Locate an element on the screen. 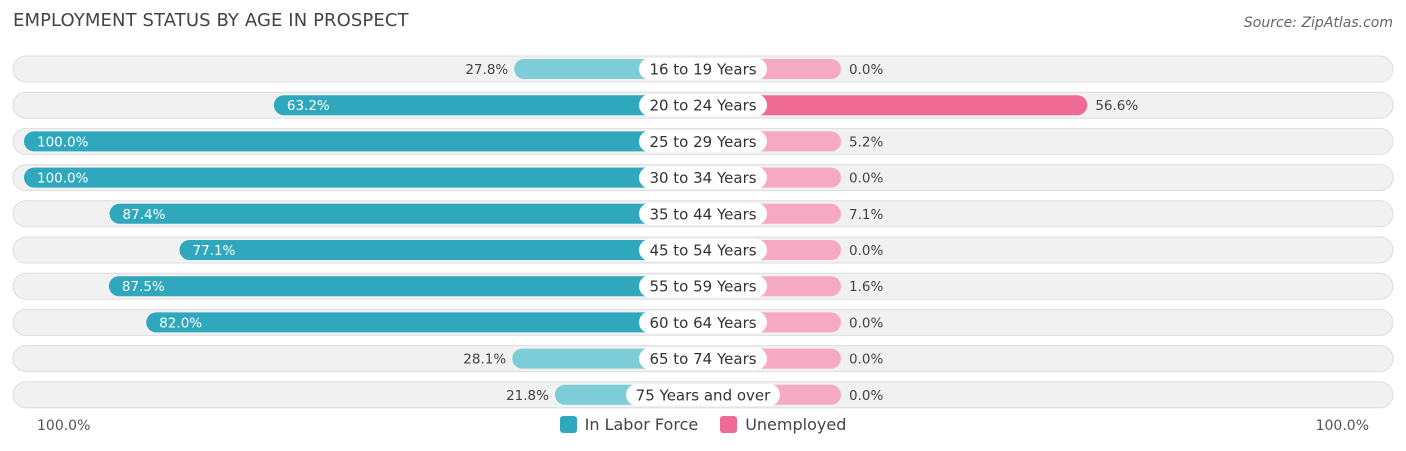 This screenshot has height=451, width=1406. legend-item-labor: In Labor Force is located at coordinates (629, 424).